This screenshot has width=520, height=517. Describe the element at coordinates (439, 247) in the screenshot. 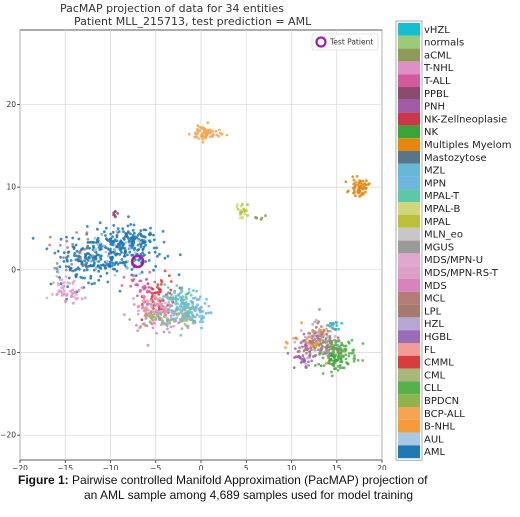

I see `legend-label: MGUS` at that location.